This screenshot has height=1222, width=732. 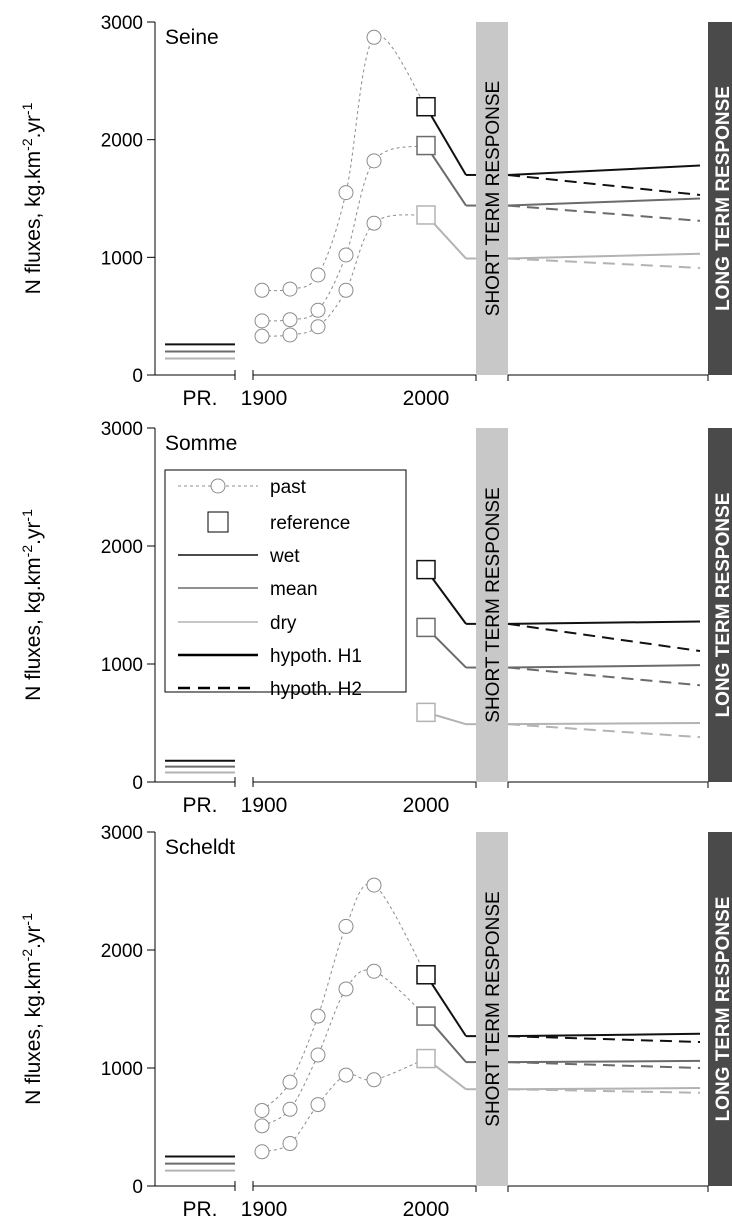 What do you see at coordinates (122, 665) in the screenshot?
I see `y-tick-label: 1000` at bounding box center [122, 665].